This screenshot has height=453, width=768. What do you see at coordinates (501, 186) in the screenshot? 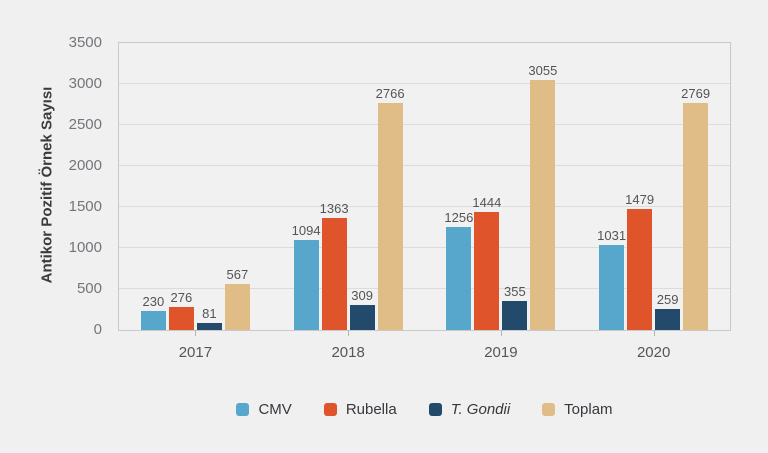
I see `bar-group-2019: 1256 1444 355 3055` at bounding box center [501, 186].